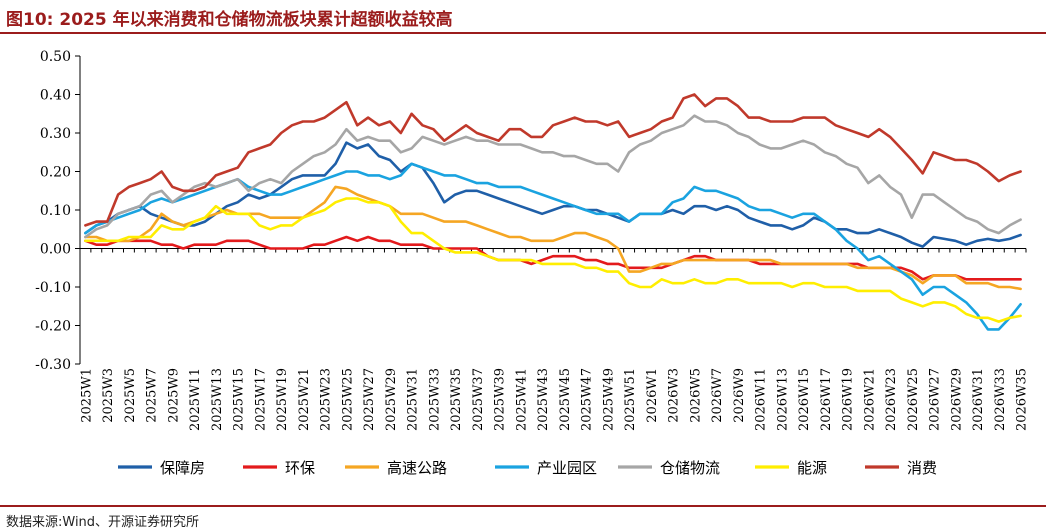  Describe the element at coordinates (195, 399) in the screenshot. I see `x-tick-label: 2025W11` at that location.